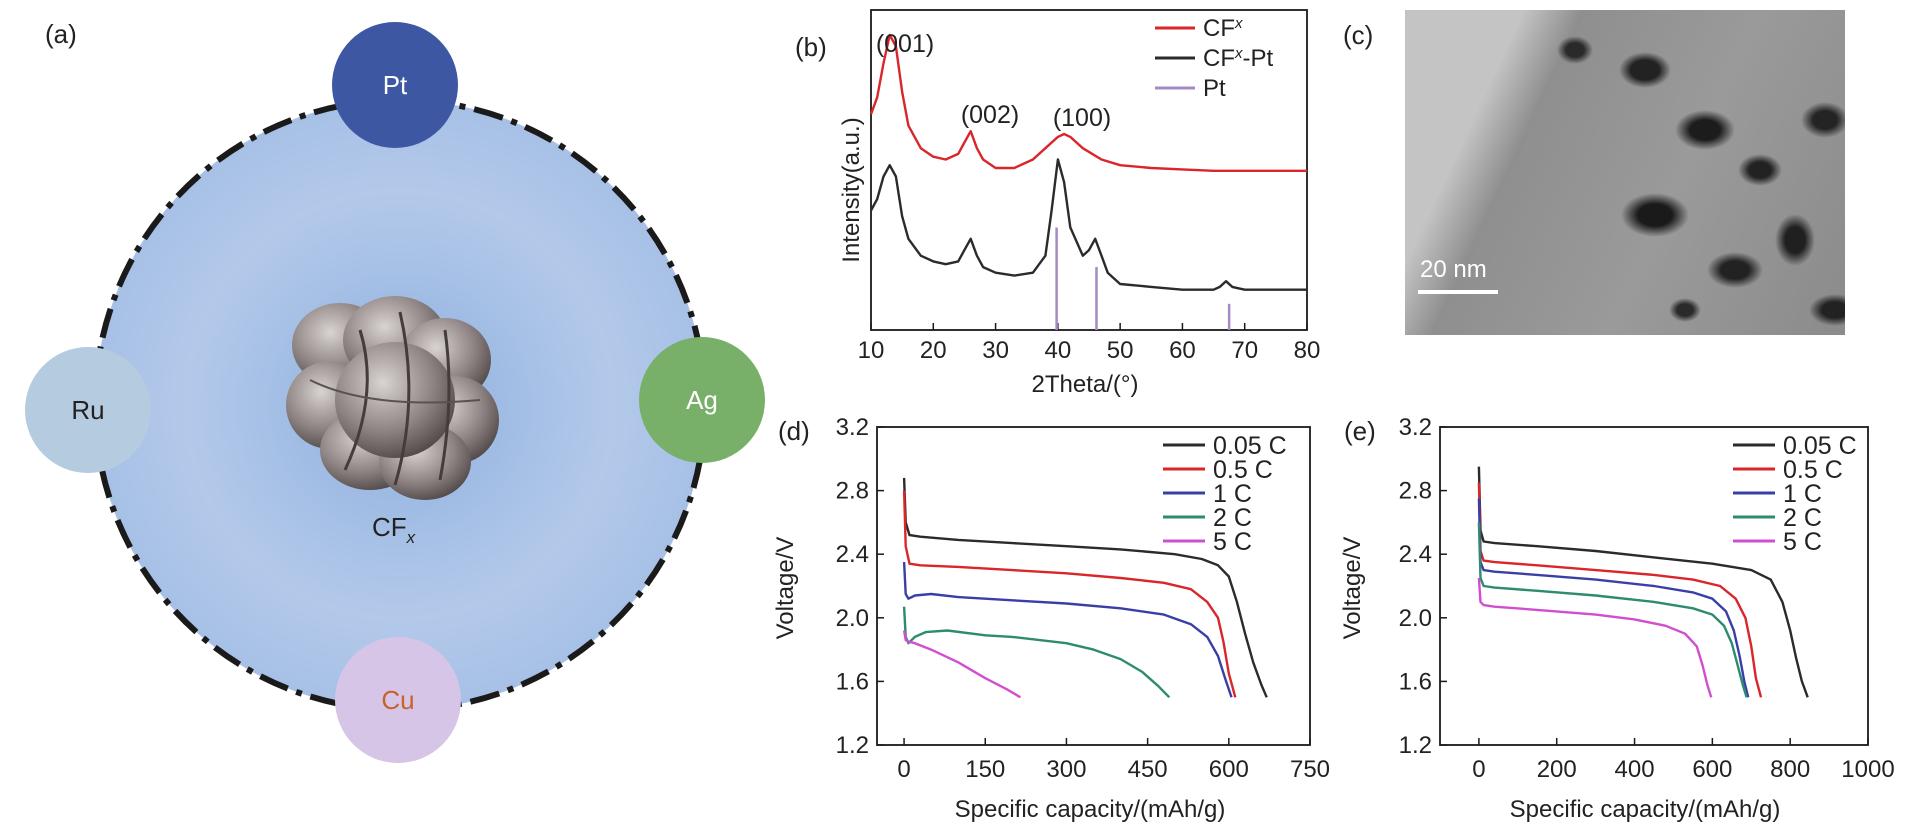 The width and height of the screenshot is (1918, 830). I want to click on scale-bar, so click(1458, 292).